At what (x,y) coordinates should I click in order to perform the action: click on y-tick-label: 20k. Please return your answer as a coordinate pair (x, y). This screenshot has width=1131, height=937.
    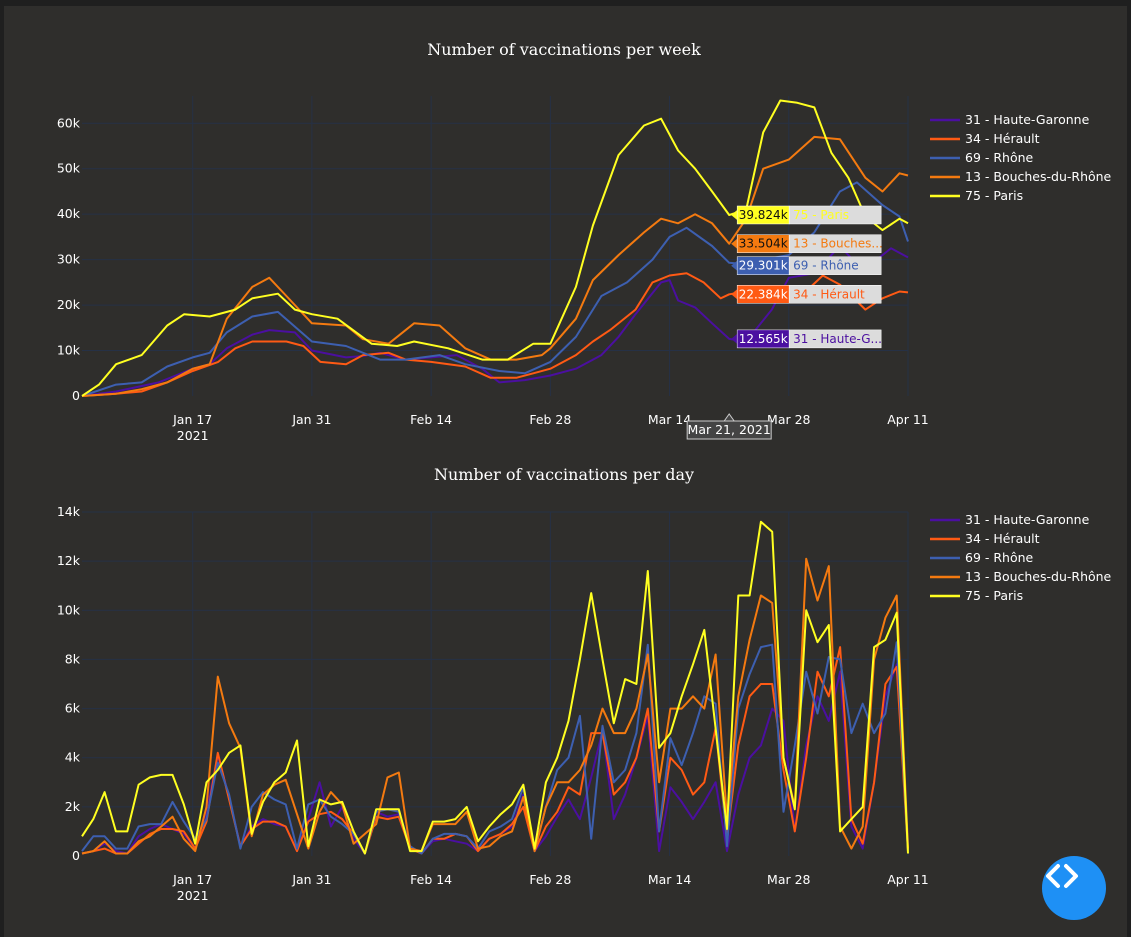
    Looking at the image, I should click on (69, 304).